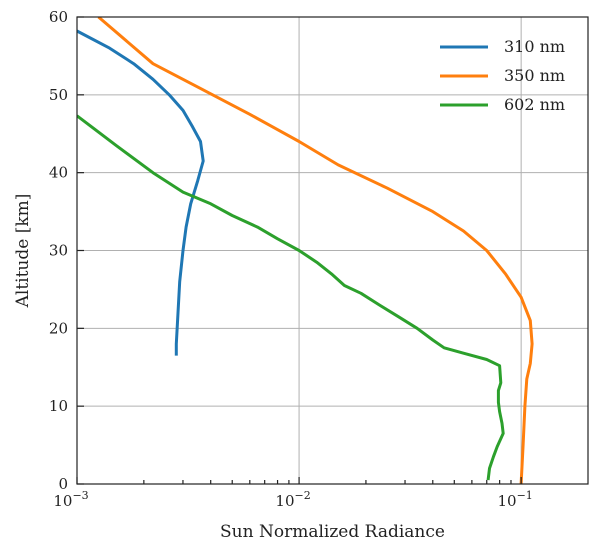 The width and height of the screenshot is (600, 546). What do you see at coordinates (534, 104) in the screenshot?
I see `legend-label: 602 nm` at bounding box center [534, 104].